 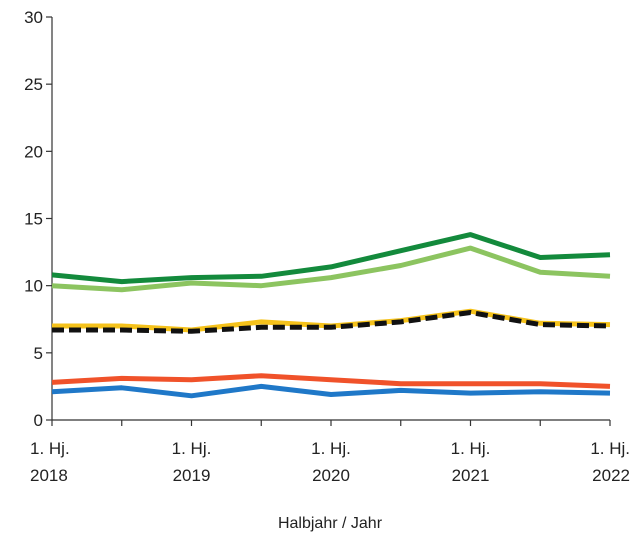 I want to click on x-tick-label-line2: 2020, so click(x=331, y=475).